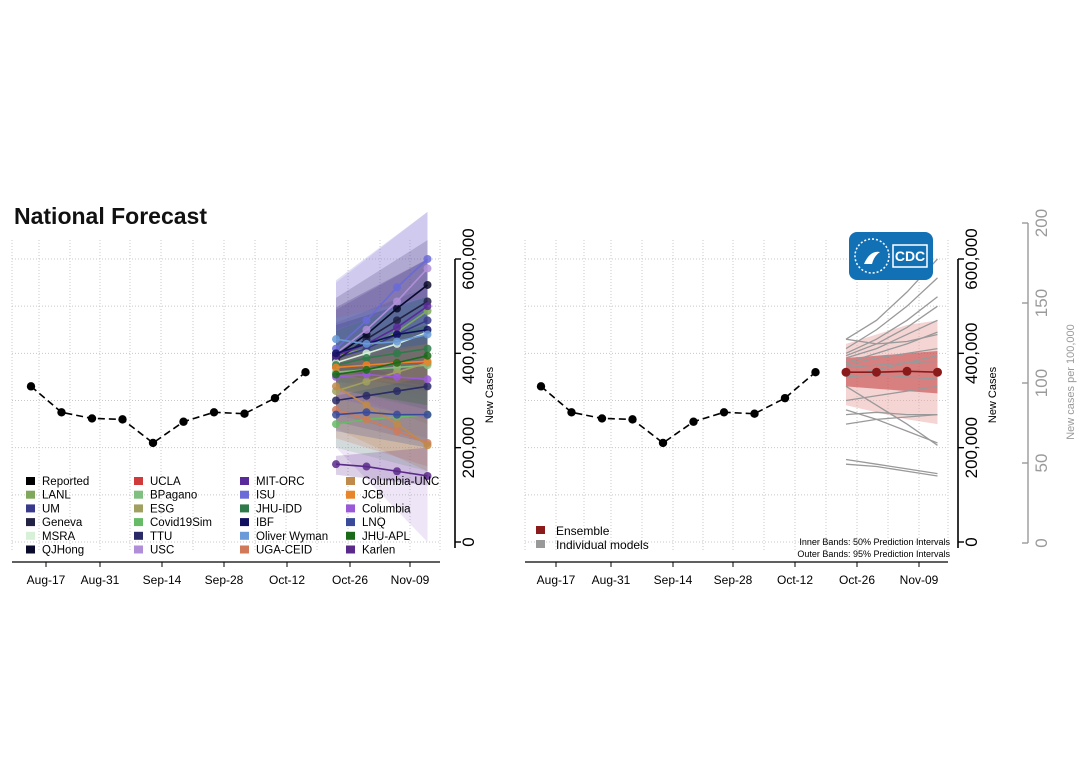 This screenshot has width=1080, height=770. Describe the element at coordinates (397, 308) in the screenshot. I see `series-point-qjhong` at that location.